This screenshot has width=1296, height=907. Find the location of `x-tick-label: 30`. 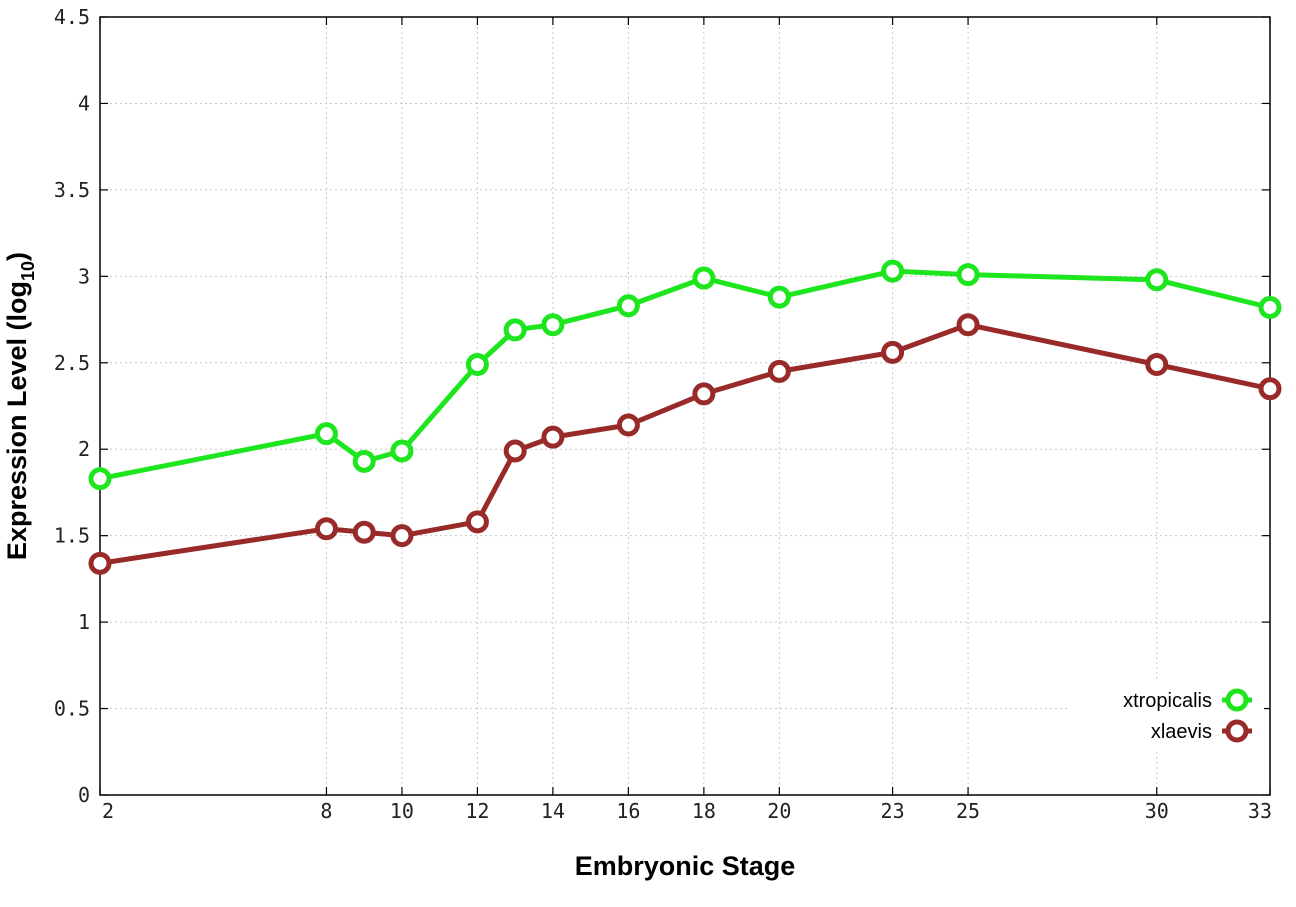

x-tick-label: 30 is located at coordinates (1157, 811).